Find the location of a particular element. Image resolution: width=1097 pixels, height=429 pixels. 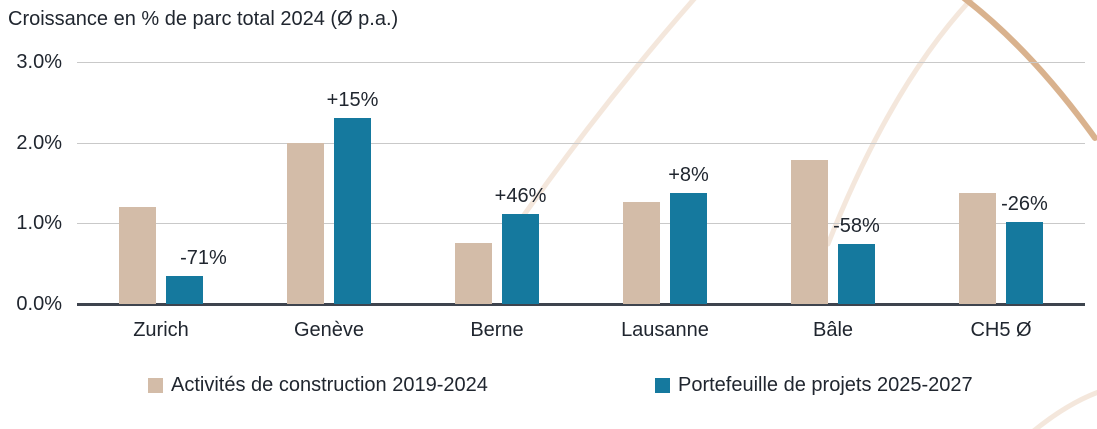

x-axis-line is located at coordinates (581, 304).